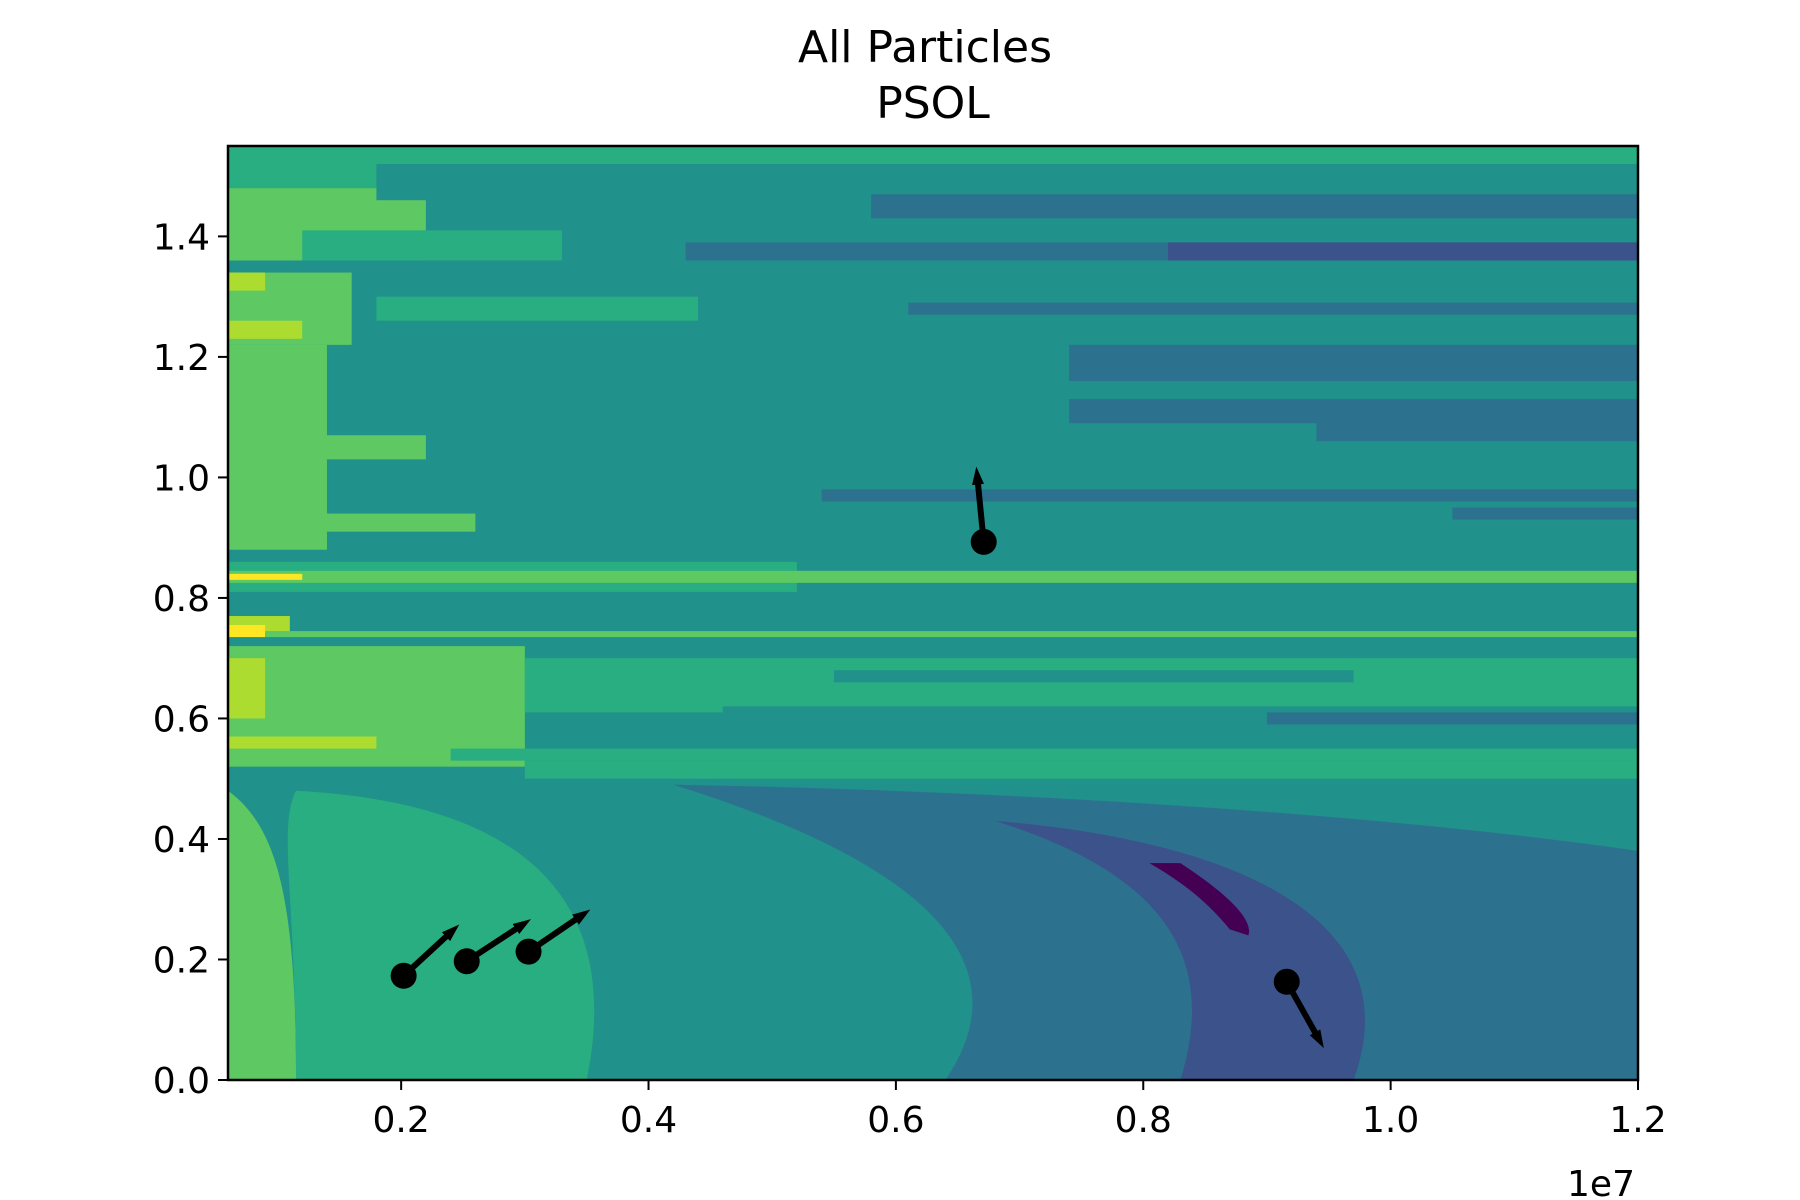 This screenshot has width=1800, height=1200. Describe the element at coordinates (181, 358) in the screenshot. I see `y-tick-label-6: 1.2` at that location.